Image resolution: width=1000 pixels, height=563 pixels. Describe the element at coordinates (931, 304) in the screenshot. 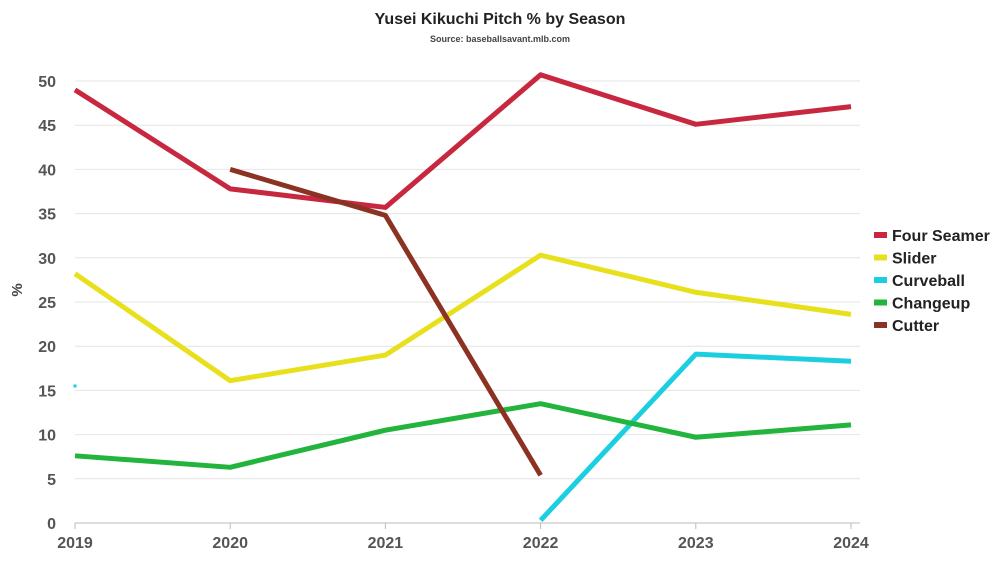

I see `legend-label-changeup: Changeup` at that location.